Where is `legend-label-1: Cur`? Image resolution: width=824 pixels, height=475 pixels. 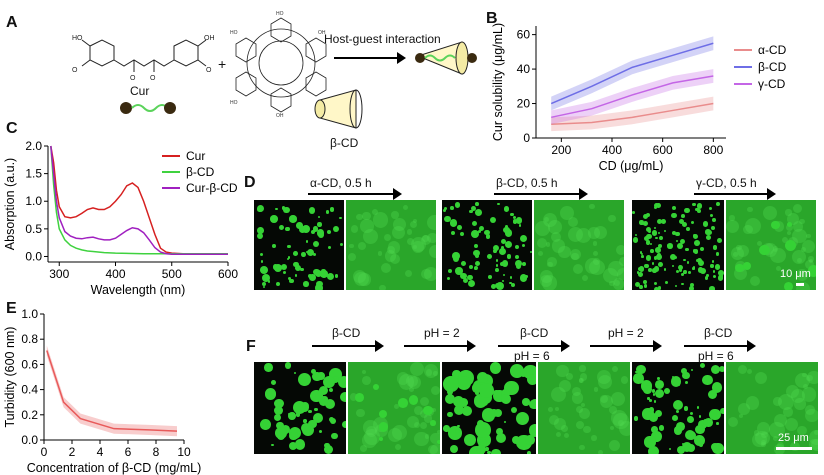 legend-label-1: Cur is located at coordinates (195, 156).